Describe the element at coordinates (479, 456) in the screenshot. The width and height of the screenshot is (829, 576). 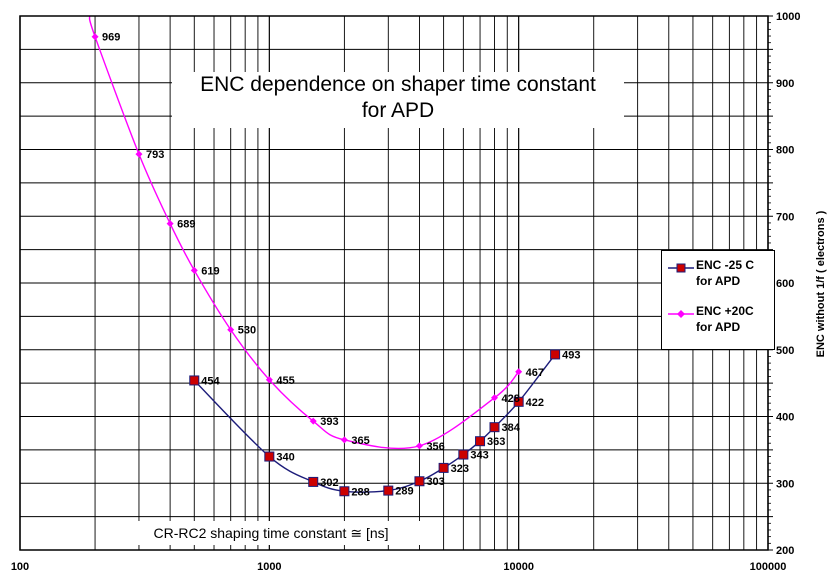
I see `data-label: 343` at that location.